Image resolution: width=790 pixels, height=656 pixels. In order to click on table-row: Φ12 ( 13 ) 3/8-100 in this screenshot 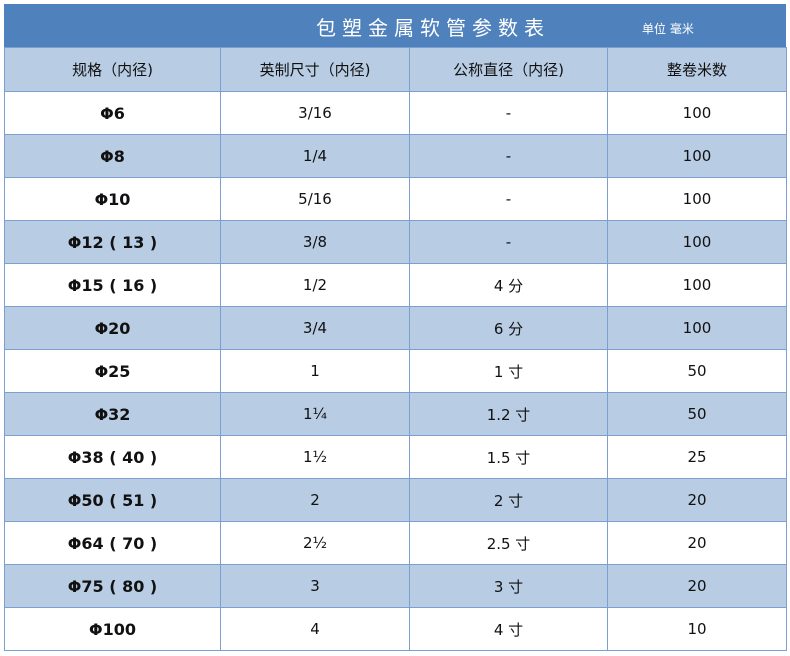, I will do `click(395, 242)`.